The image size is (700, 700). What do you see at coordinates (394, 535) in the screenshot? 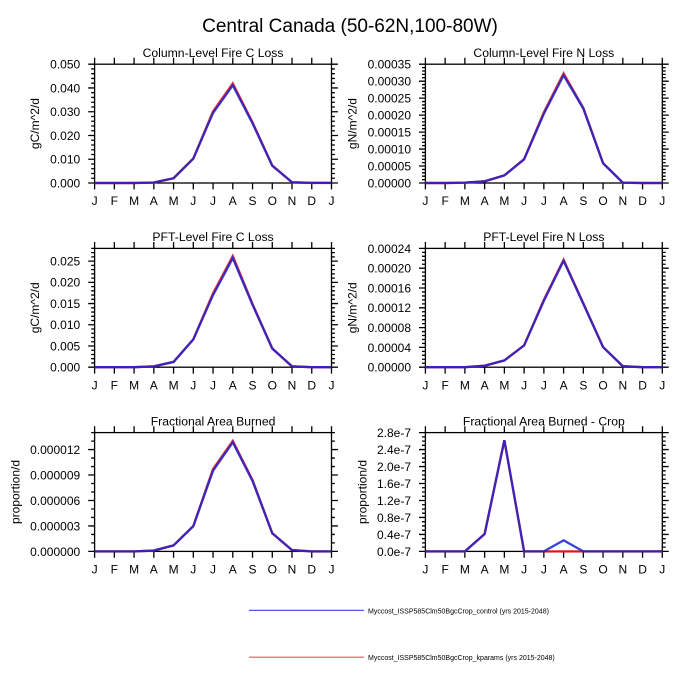
I see `svg-text: 0.4e-7` at bounding box center [394, 535].